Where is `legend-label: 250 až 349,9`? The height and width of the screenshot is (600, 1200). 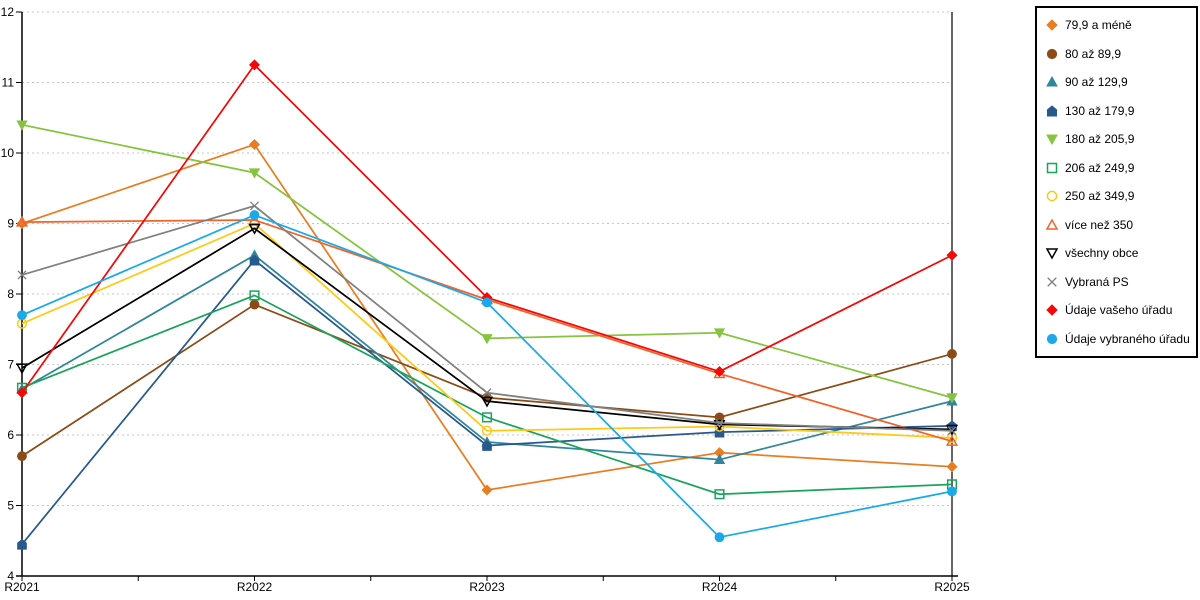 legend-label: 250 až 349,9 is located at coordinates (1100, 196).